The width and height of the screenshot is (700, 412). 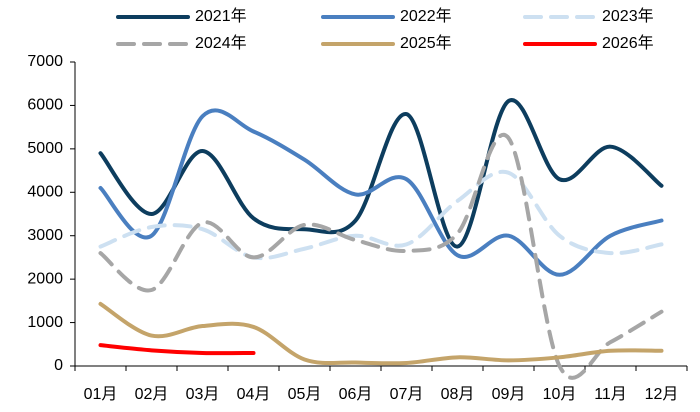 What do you see at coordinates (560, 394) in the screenshot?
I see `x-tick-label: 10月` at bounding box center [560, 394].